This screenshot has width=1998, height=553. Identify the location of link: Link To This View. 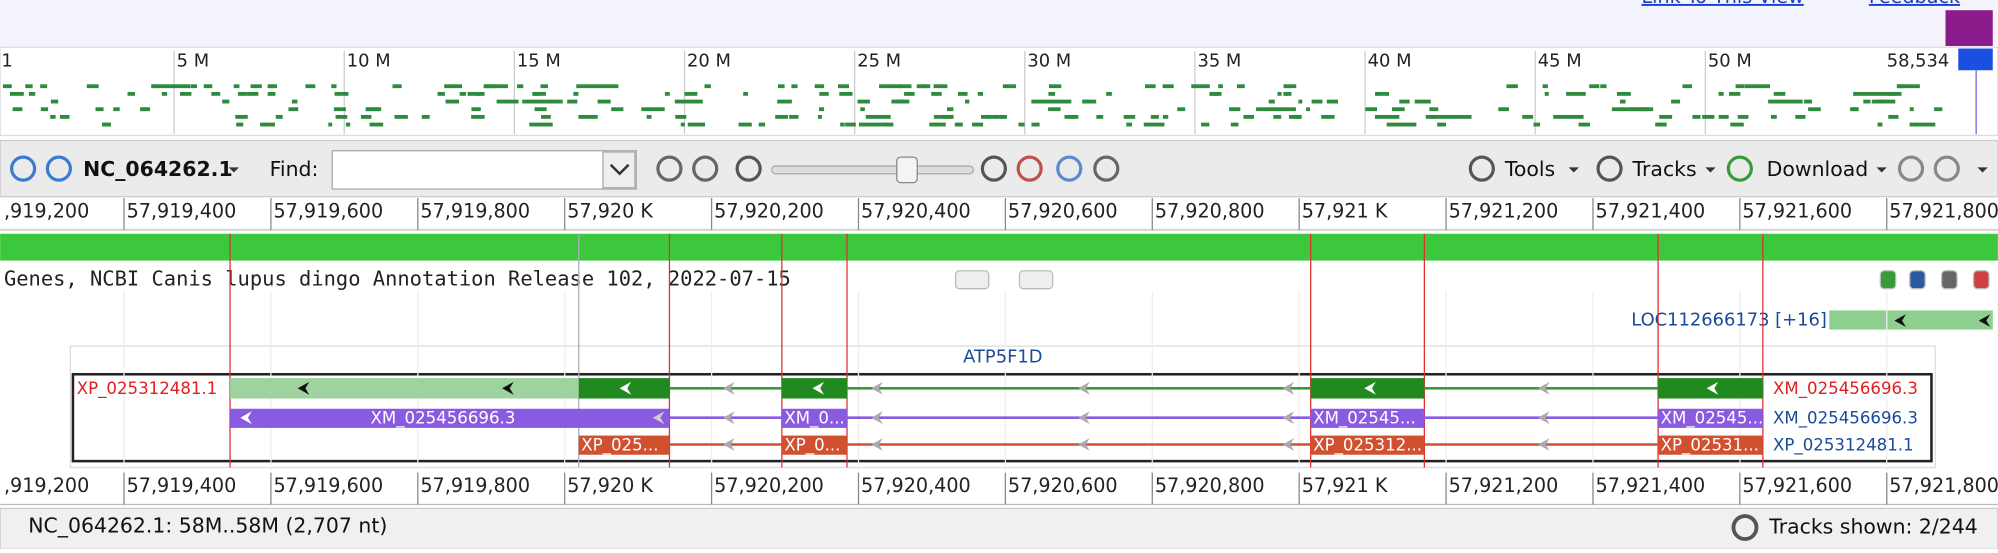
(1723, 4).